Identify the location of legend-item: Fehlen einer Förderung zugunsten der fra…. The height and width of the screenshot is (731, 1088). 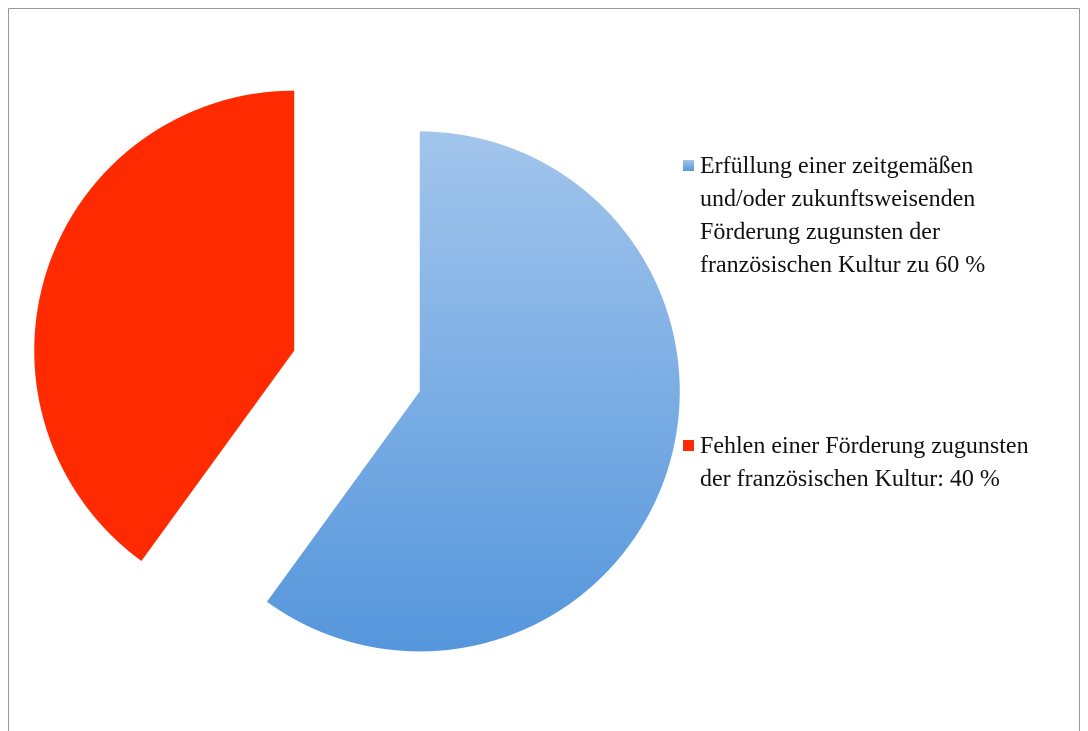
(861, 463).